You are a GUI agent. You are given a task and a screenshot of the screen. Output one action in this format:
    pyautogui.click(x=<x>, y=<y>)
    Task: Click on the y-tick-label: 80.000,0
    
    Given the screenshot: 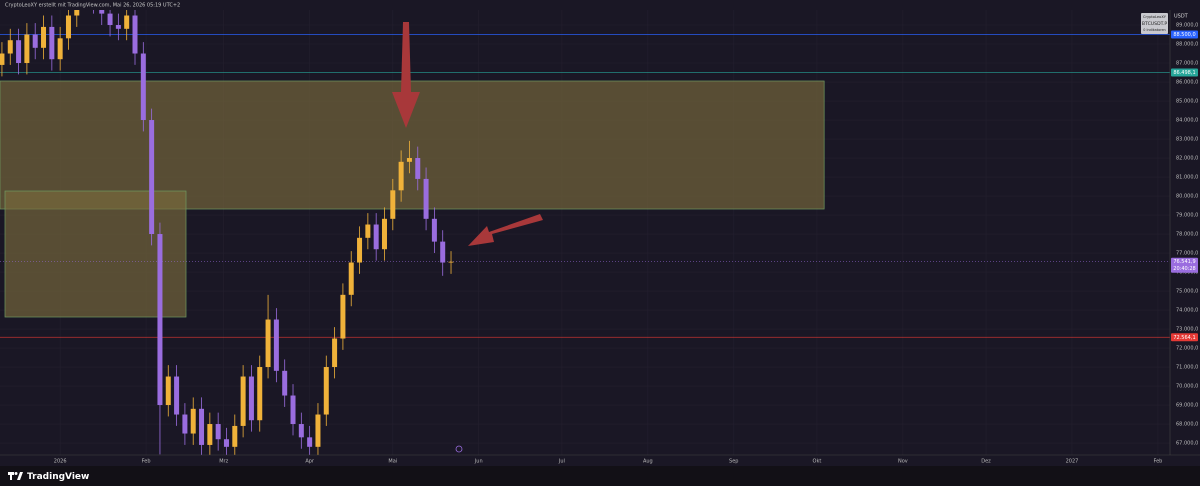 What is the action you would take?
    pyautogui.click(x=1187, y=197)
    